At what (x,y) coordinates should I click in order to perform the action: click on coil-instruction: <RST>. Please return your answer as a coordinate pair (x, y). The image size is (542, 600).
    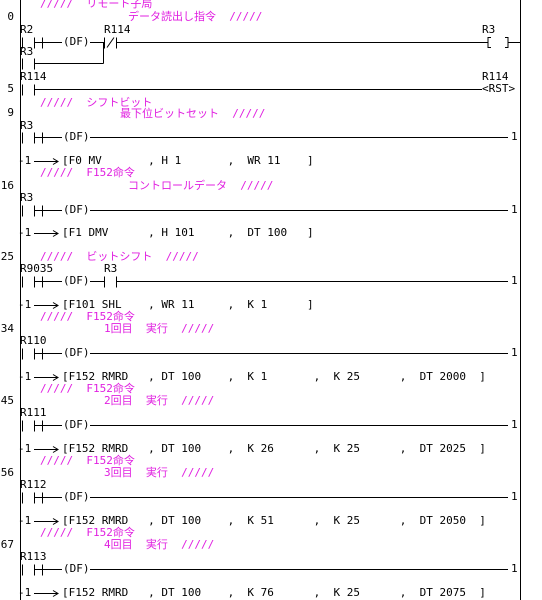
    Looking at the image, I should click on (498, 88).